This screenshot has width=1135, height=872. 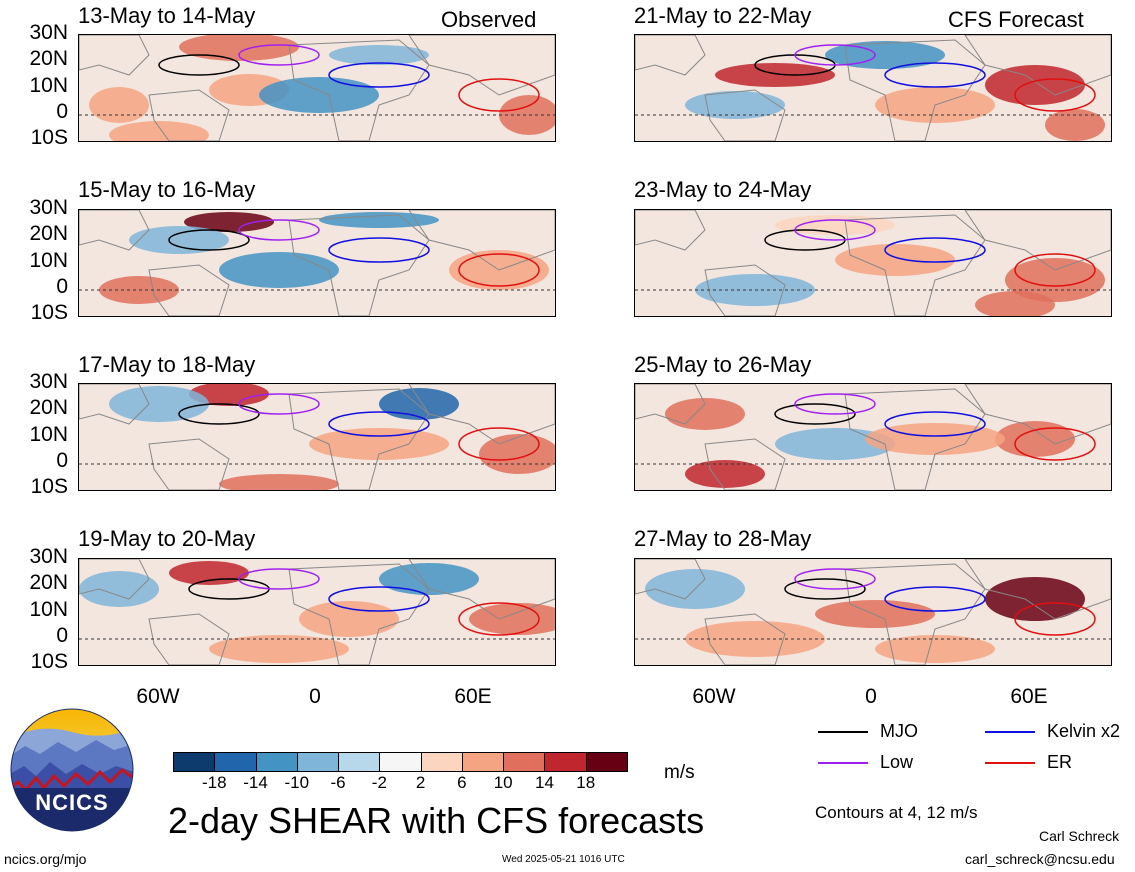 I want to click on colorbar-tick: -14, so click(x=255, y=782).